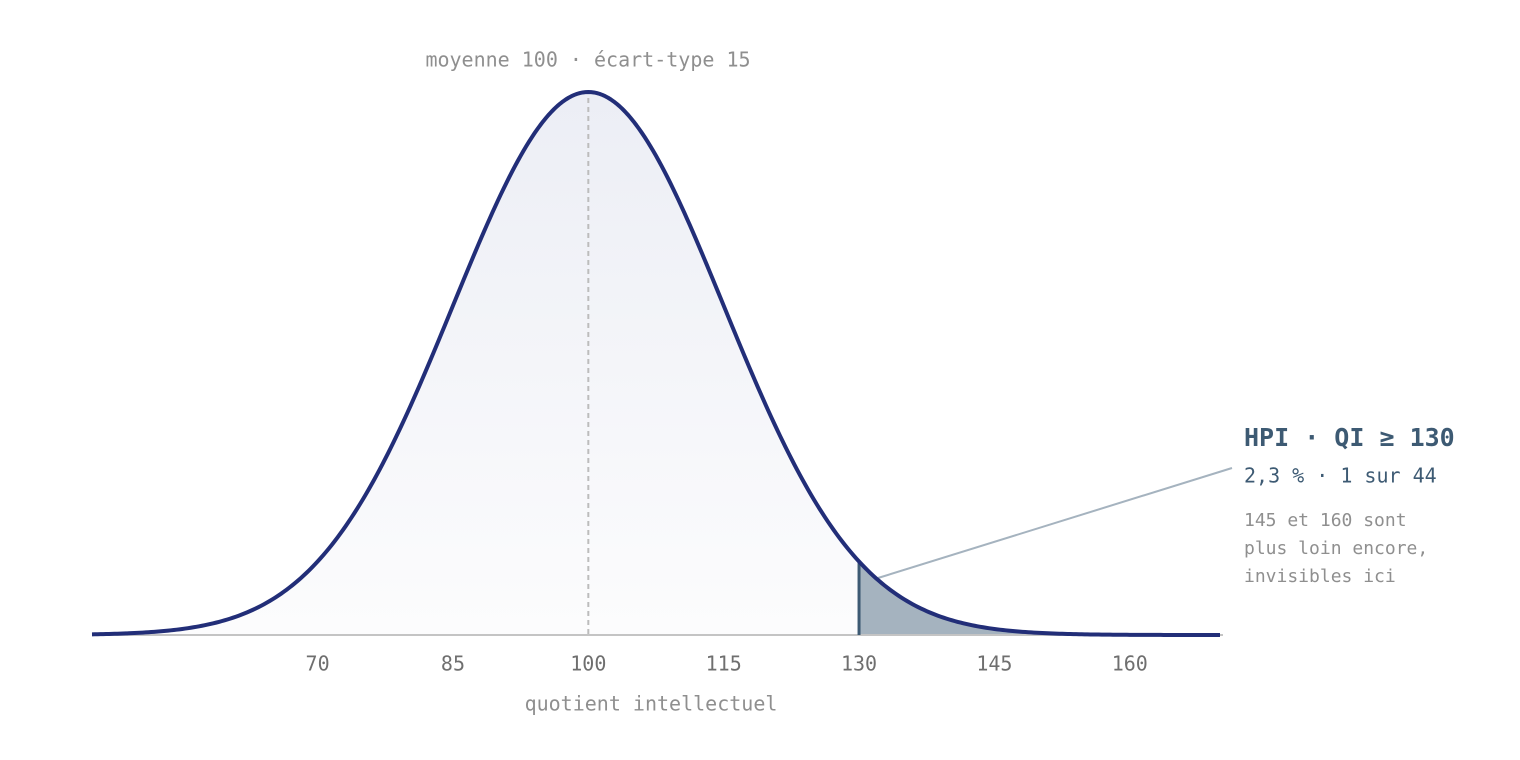  I want to click on x-tick-label: 115, so click(724, 664).